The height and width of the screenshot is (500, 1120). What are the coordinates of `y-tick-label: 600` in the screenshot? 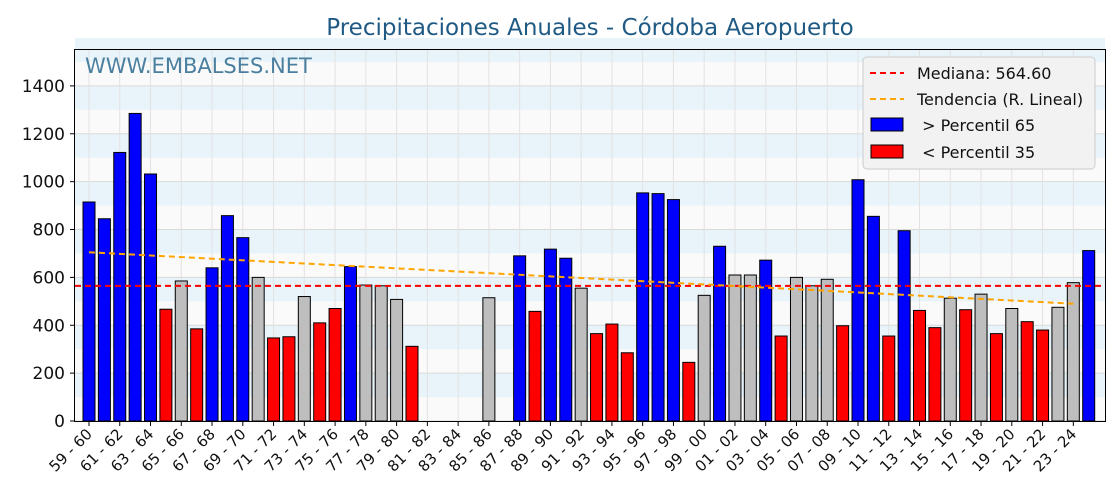 It's located at (49, 278).